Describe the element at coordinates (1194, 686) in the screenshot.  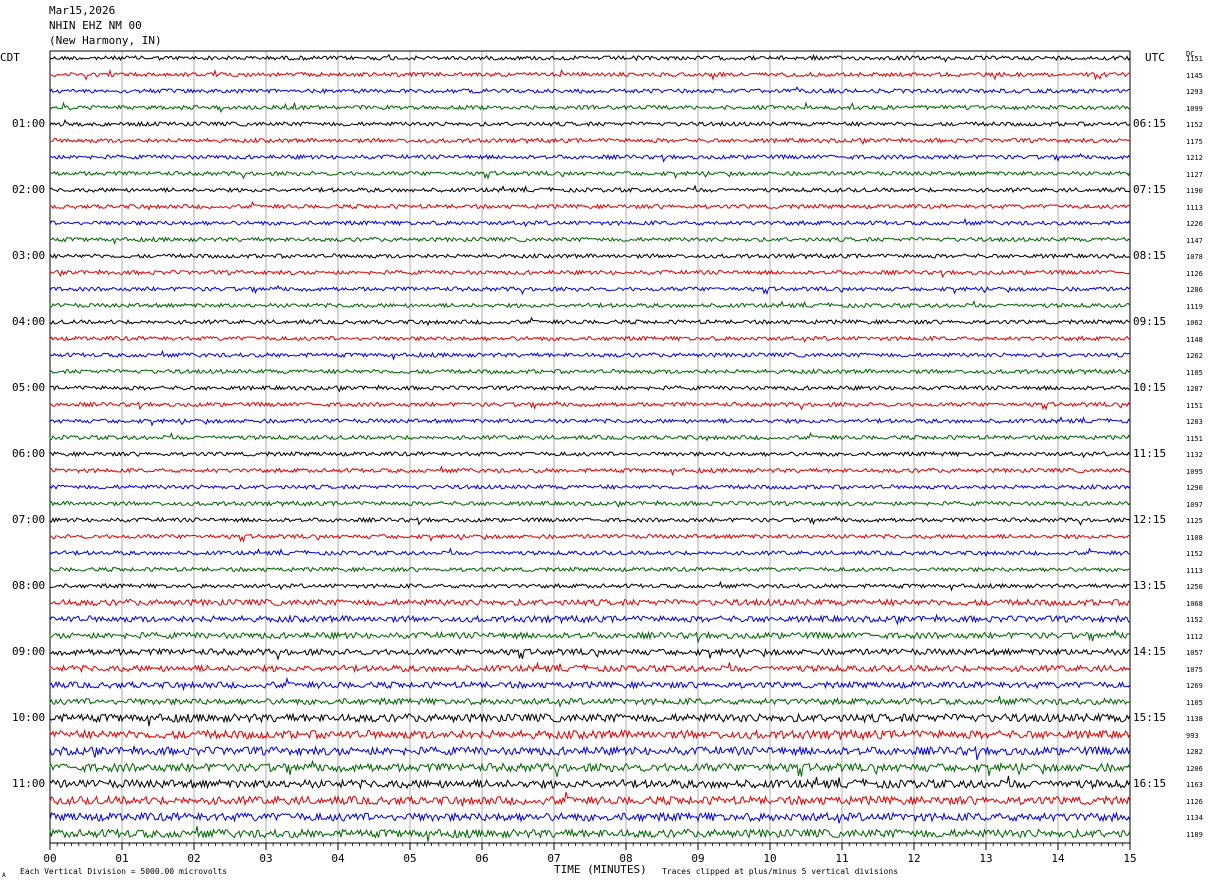
I see `dc-offset-label: 1269` at that location.